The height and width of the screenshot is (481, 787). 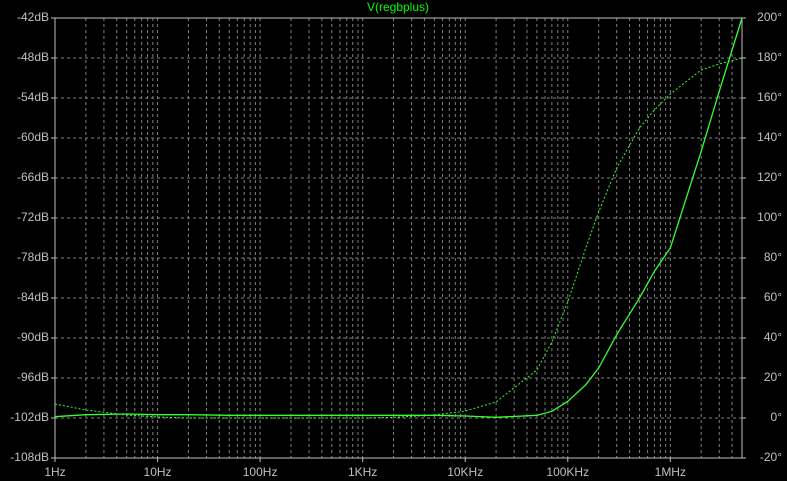 I want to click on y-tick-label: -60dB, so click(x=33, y=137).